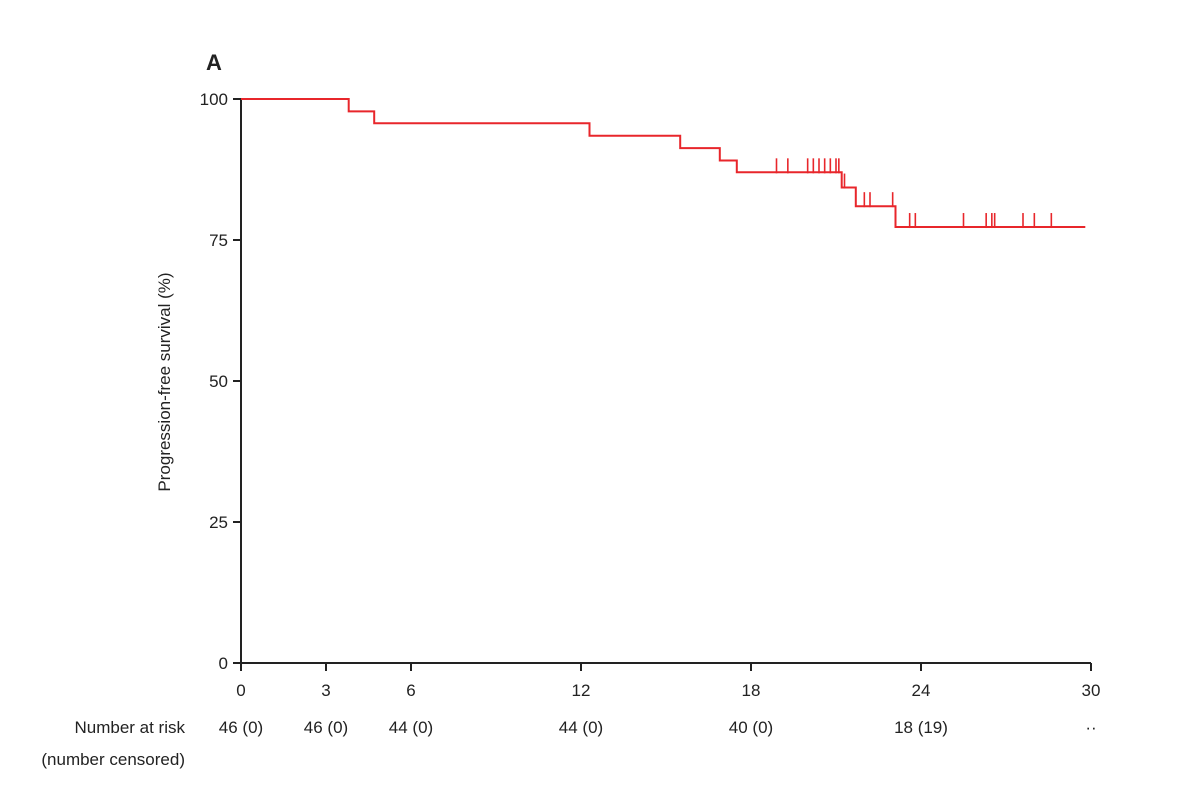  I want to click on risk-value: ··, so click(1090, 727).